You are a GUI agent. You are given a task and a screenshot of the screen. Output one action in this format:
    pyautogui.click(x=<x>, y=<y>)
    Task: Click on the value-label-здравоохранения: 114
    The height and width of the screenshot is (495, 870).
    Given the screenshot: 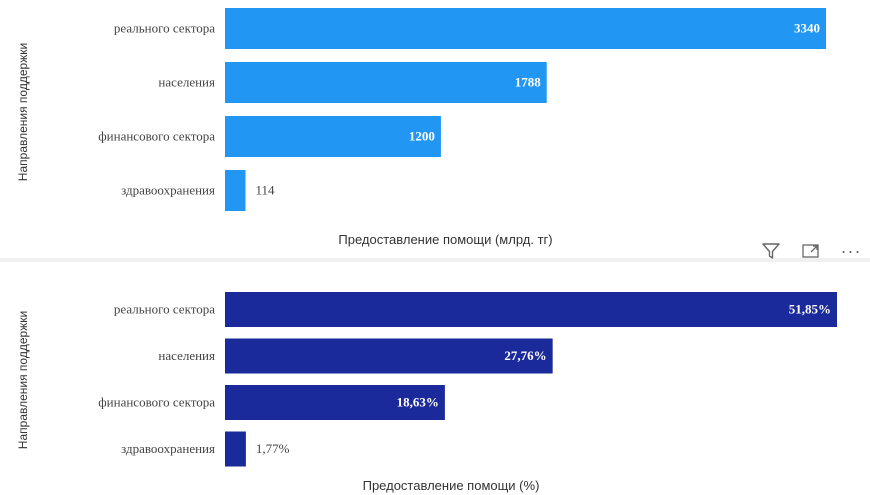 What is the action you would take?
    pyautogui.click(x=266, y=190)
    